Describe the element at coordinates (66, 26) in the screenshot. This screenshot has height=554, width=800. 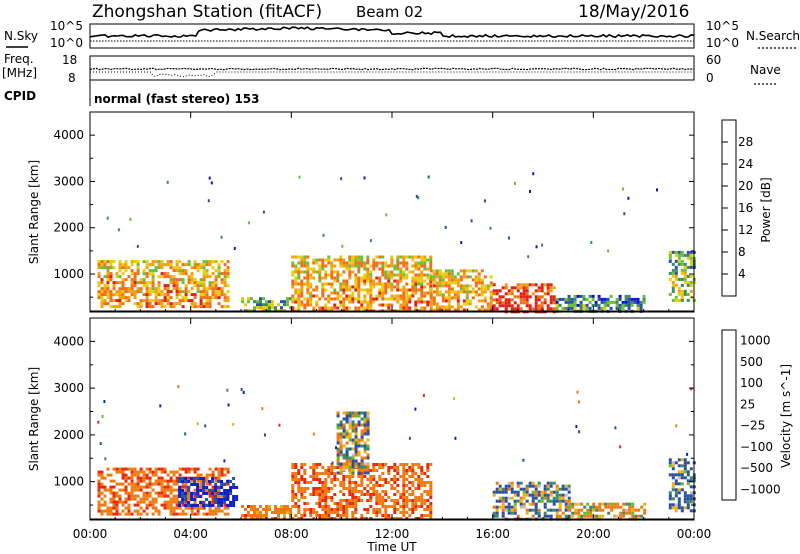
I see `noise-left-tick-top: 10^5` at that location.